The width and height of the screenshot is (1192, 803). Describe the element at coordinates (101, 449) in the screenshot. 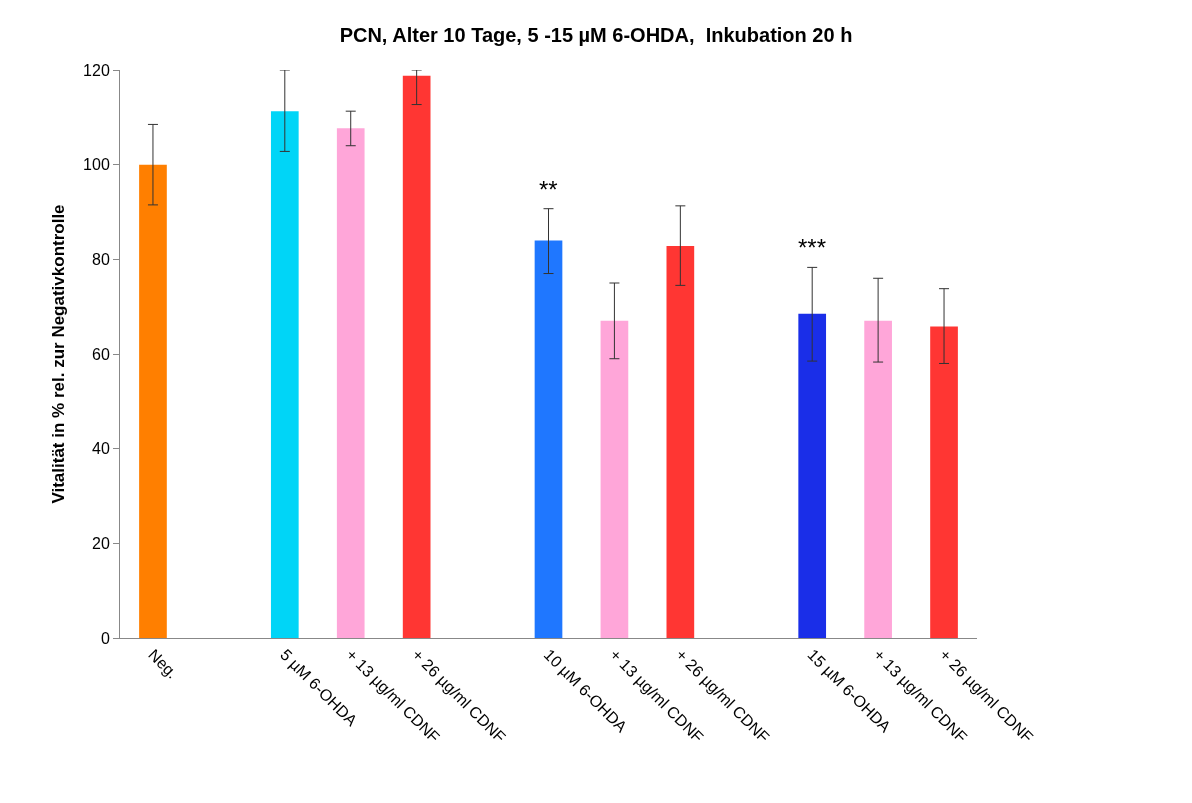

I see `y-tick-label: 40` at that location.